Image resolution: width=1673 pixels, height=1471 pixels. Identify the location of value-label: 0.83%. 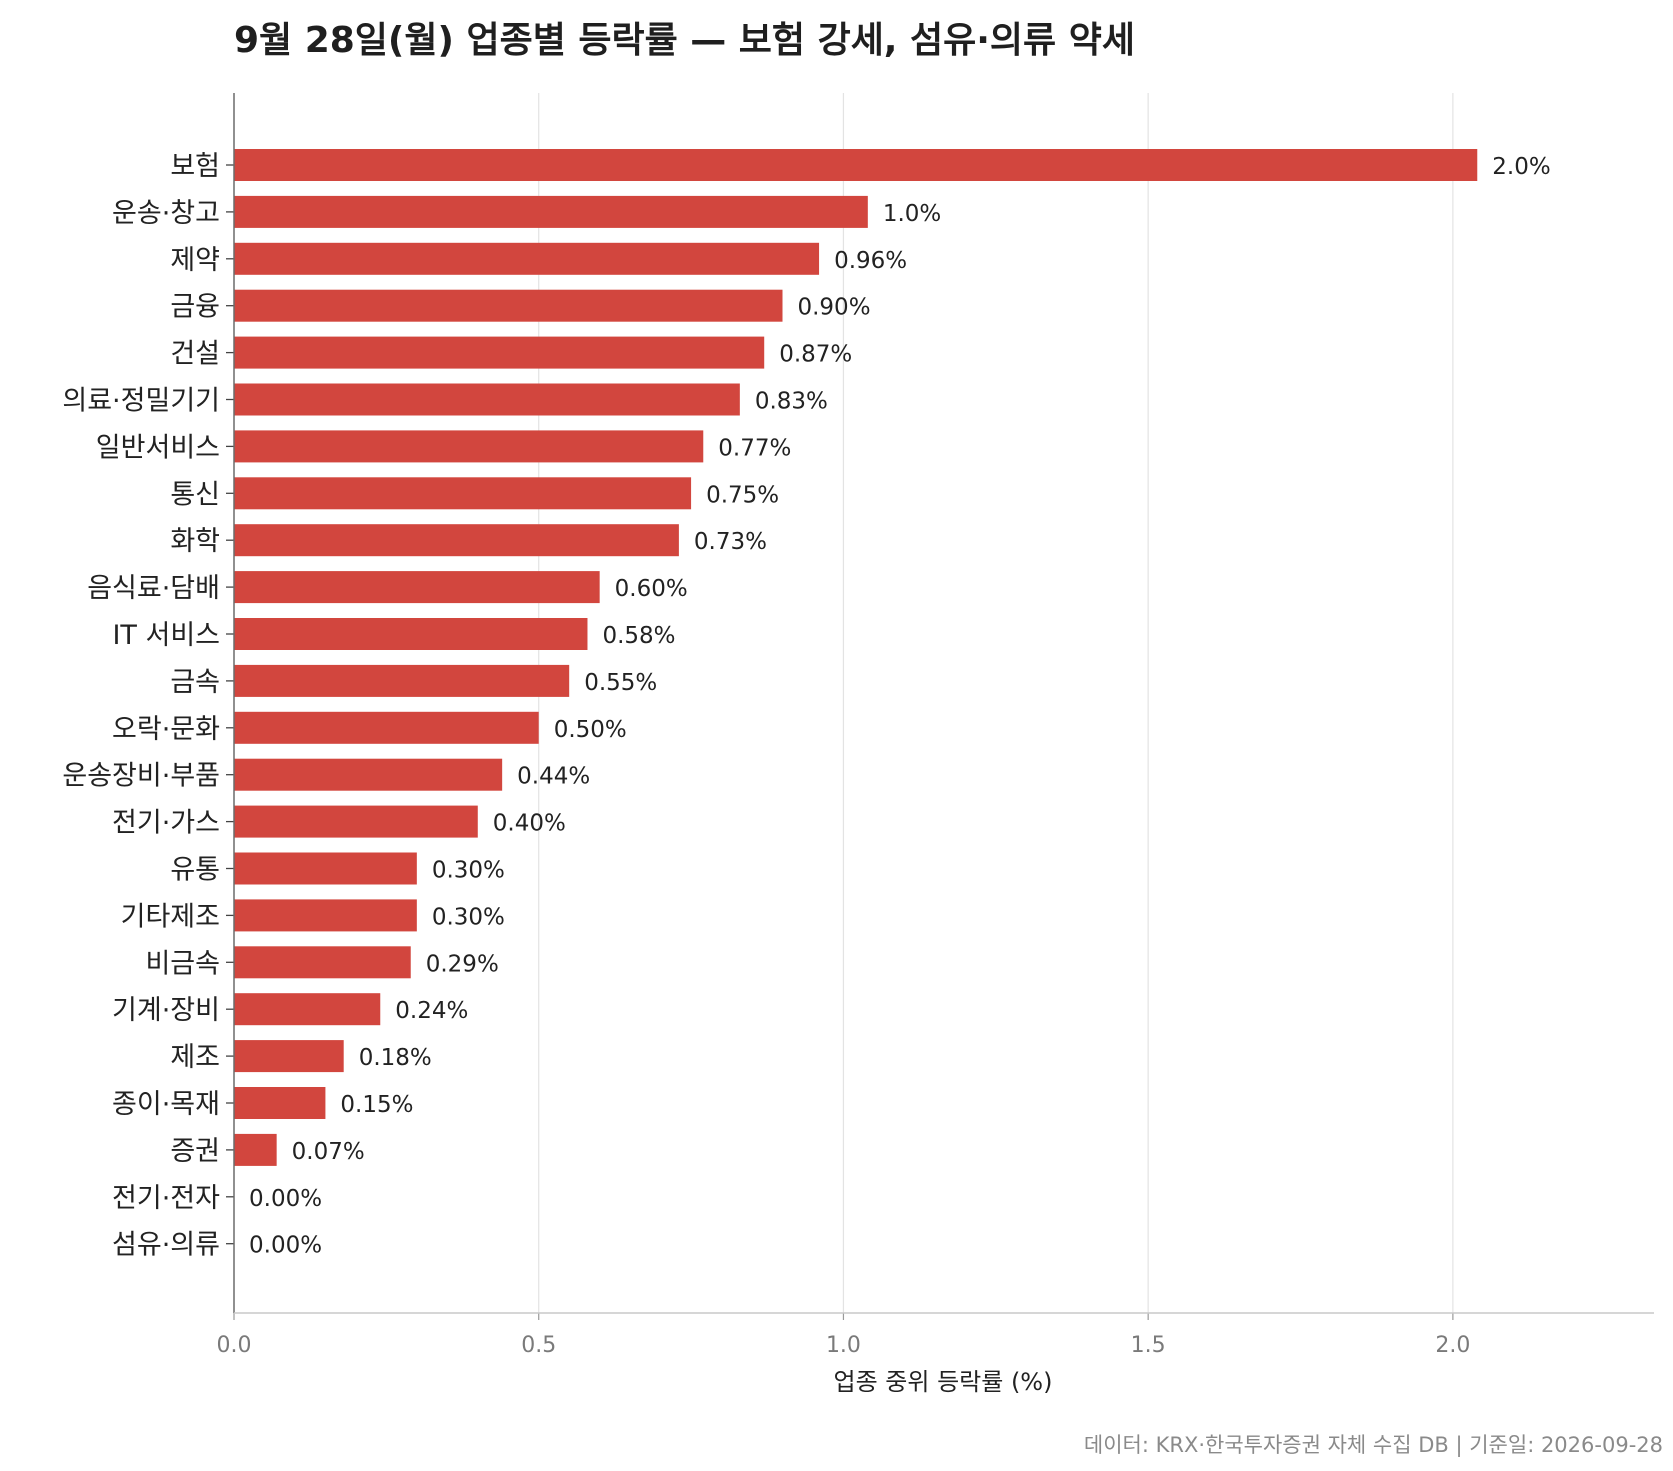
(791, 402).